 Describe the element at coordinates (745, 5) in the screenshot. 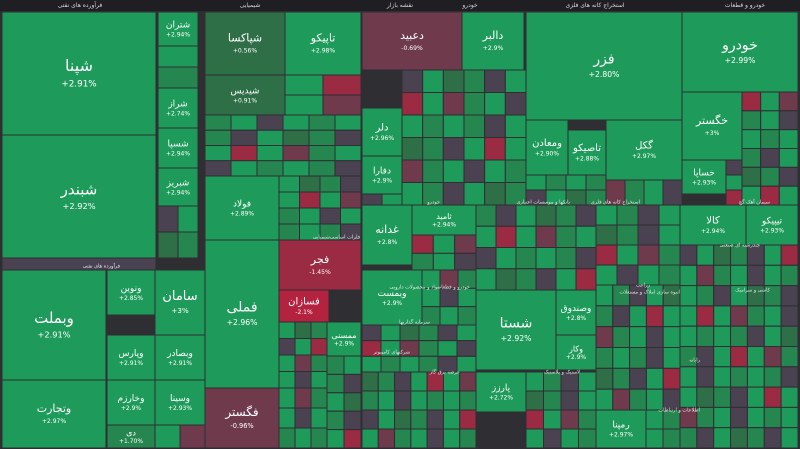

I see `header-sector-basic-metals: خودرو و قطعات` at that location.